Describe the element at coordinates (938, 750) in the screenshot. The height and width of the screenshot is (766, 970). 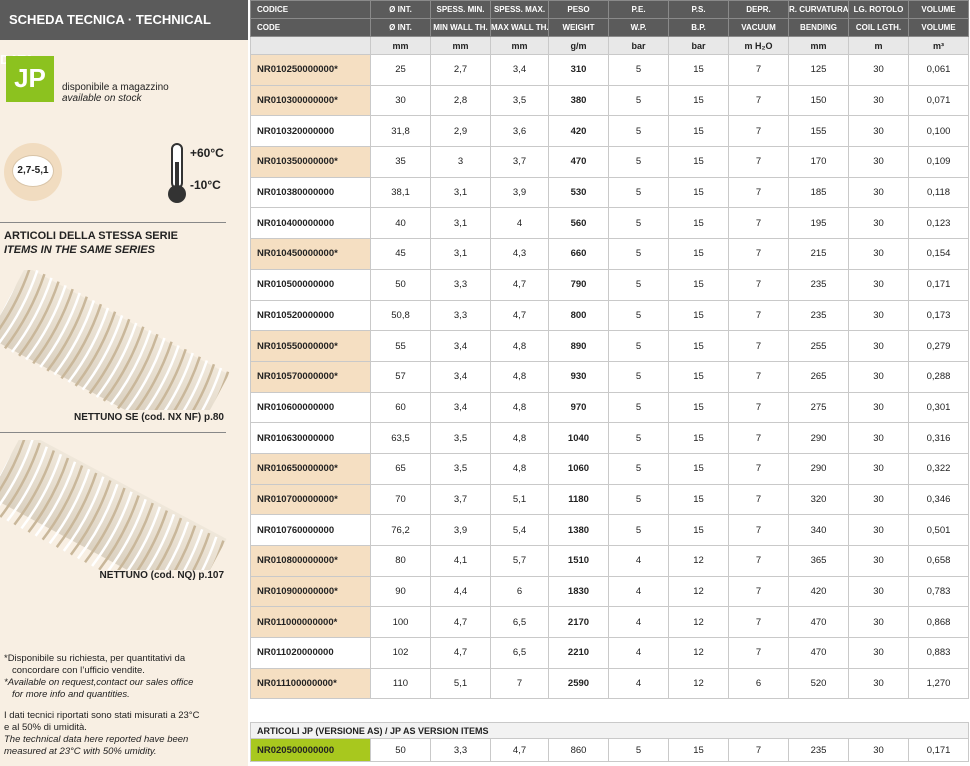
I see `value-cell: 0,171` at that location.